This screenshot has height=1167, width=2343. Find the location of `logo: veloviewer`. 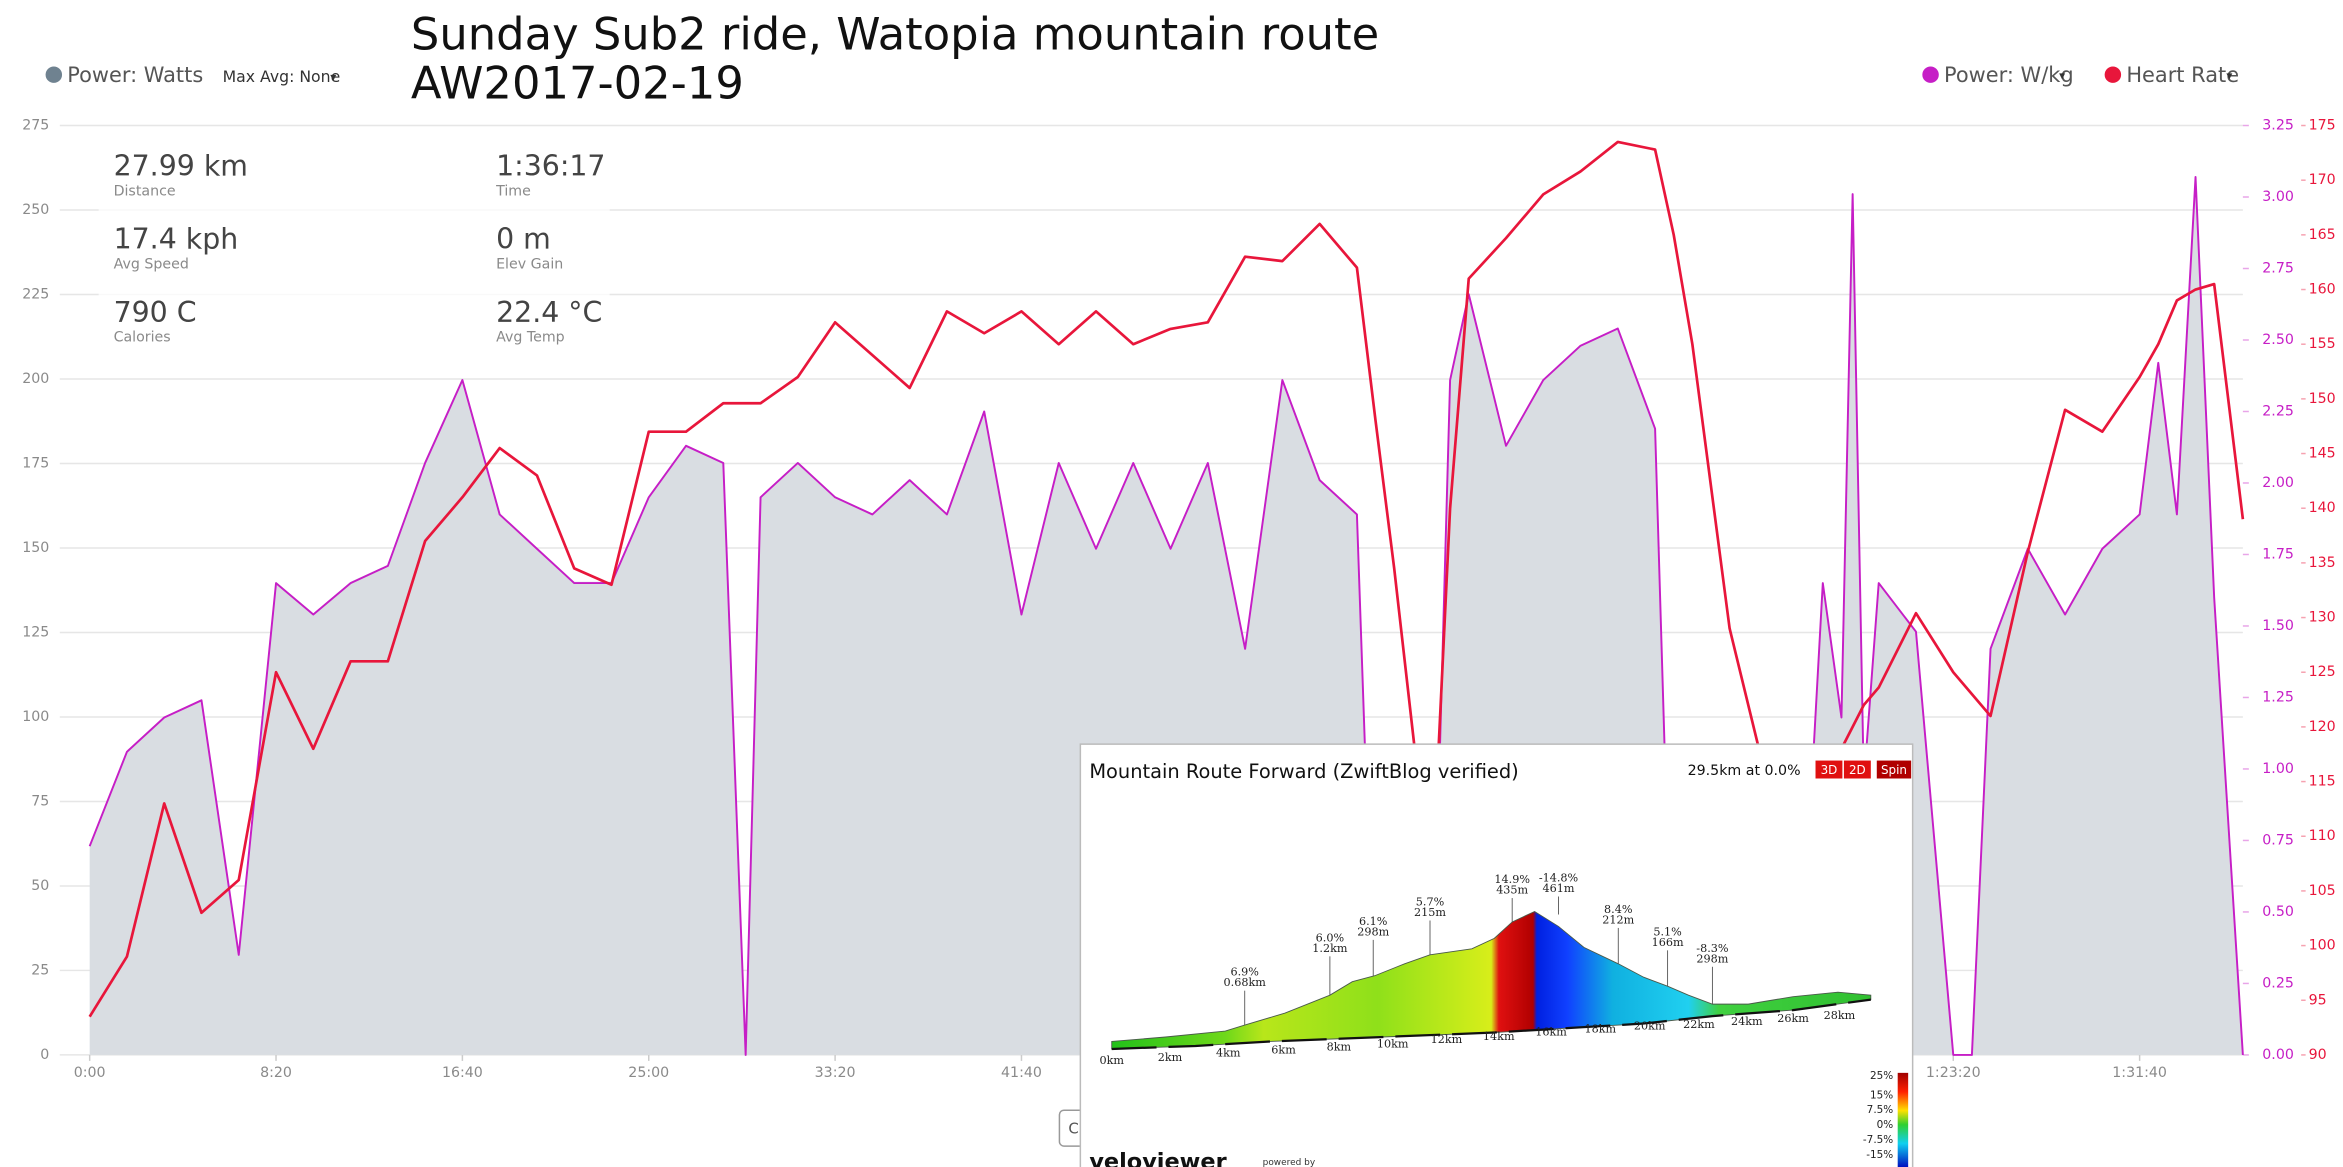

logo: veloviewer is located at coordinates (1157, 1158).